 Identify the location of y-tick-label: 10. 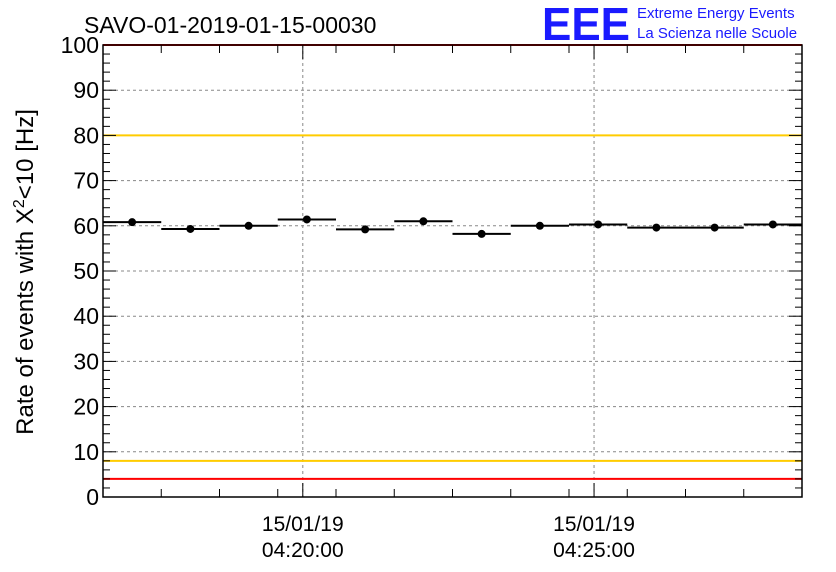
(86, 452).